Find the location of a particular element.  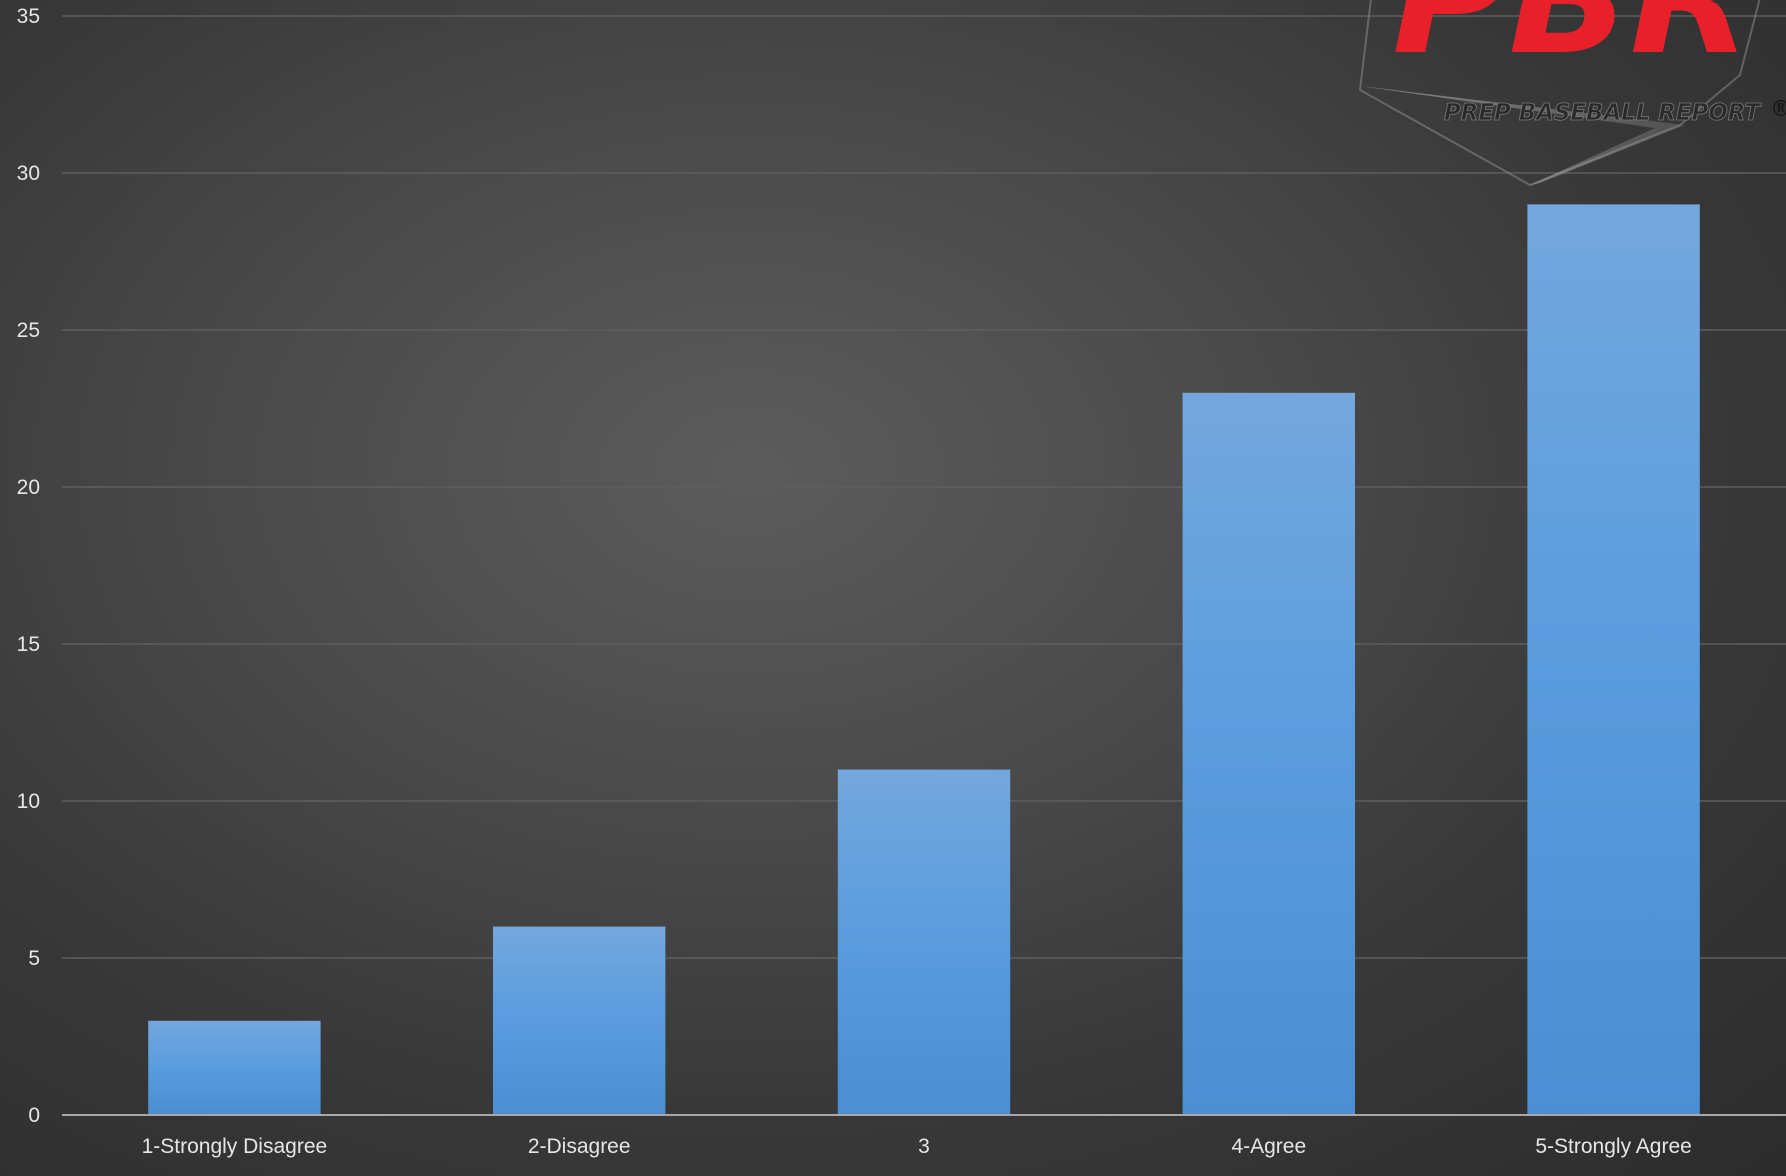

y-tick-label: 15 is located at coordinates (28, 644).